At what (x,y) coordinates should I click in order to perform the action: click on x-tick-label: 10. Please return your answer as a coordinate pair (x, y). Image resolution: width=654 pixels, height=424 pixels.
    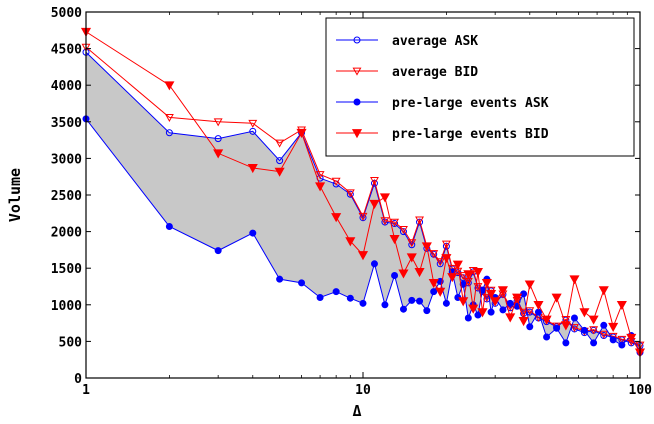
    Looking at the image, I should click on (363, 390).